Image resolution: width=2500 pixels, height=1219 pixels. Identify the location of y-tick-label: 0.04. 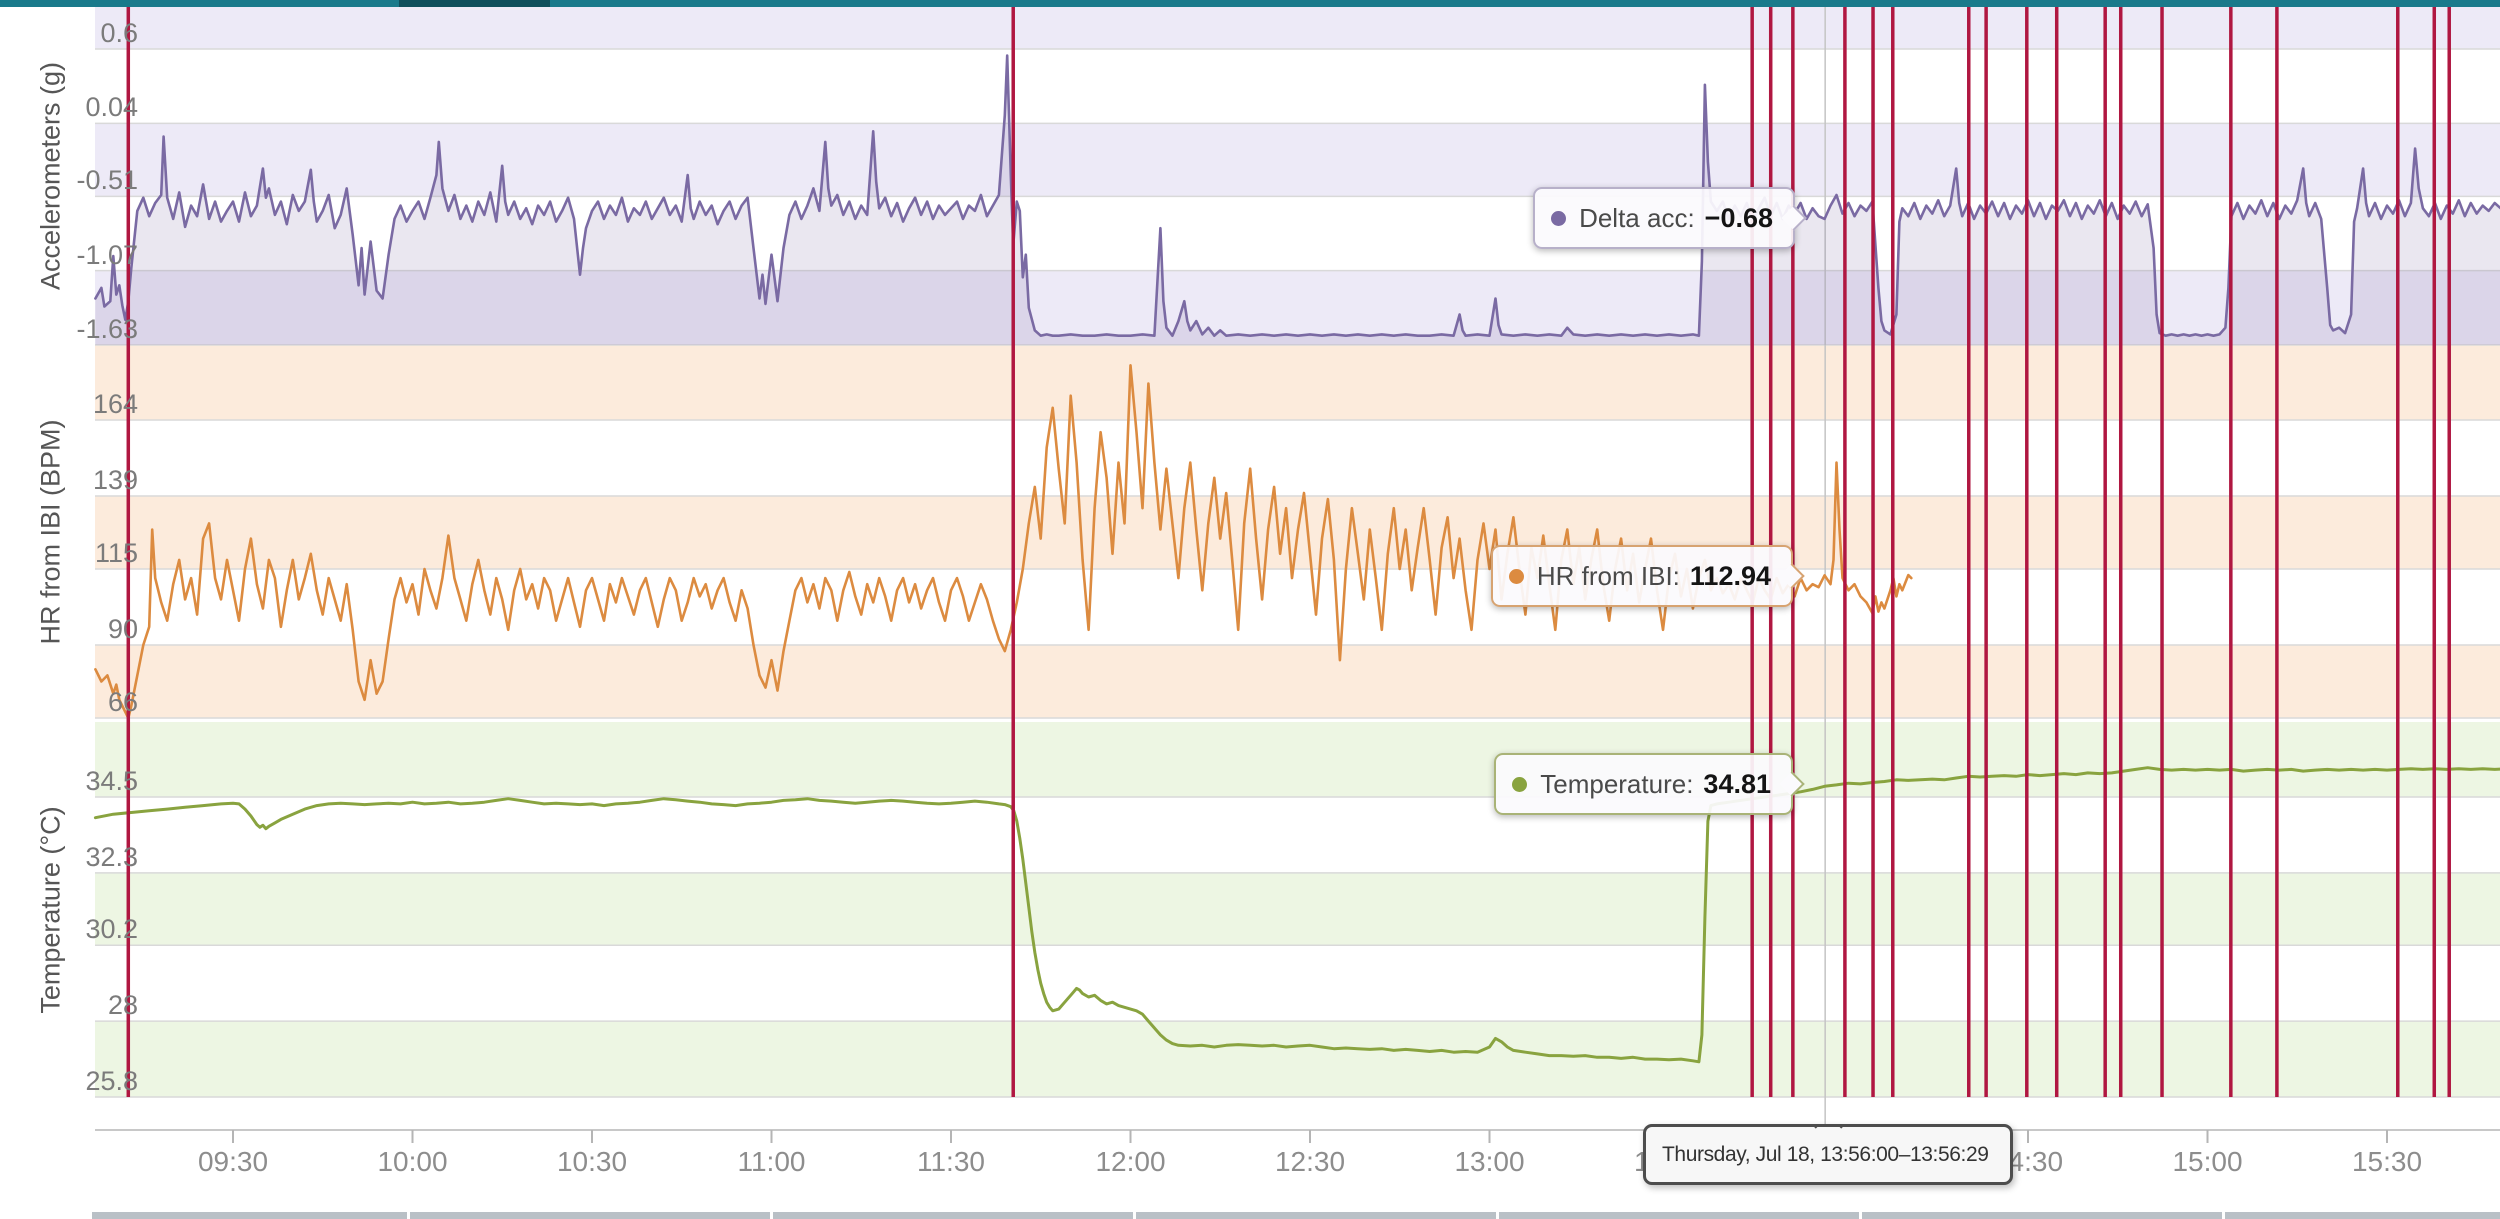
(111, 107).